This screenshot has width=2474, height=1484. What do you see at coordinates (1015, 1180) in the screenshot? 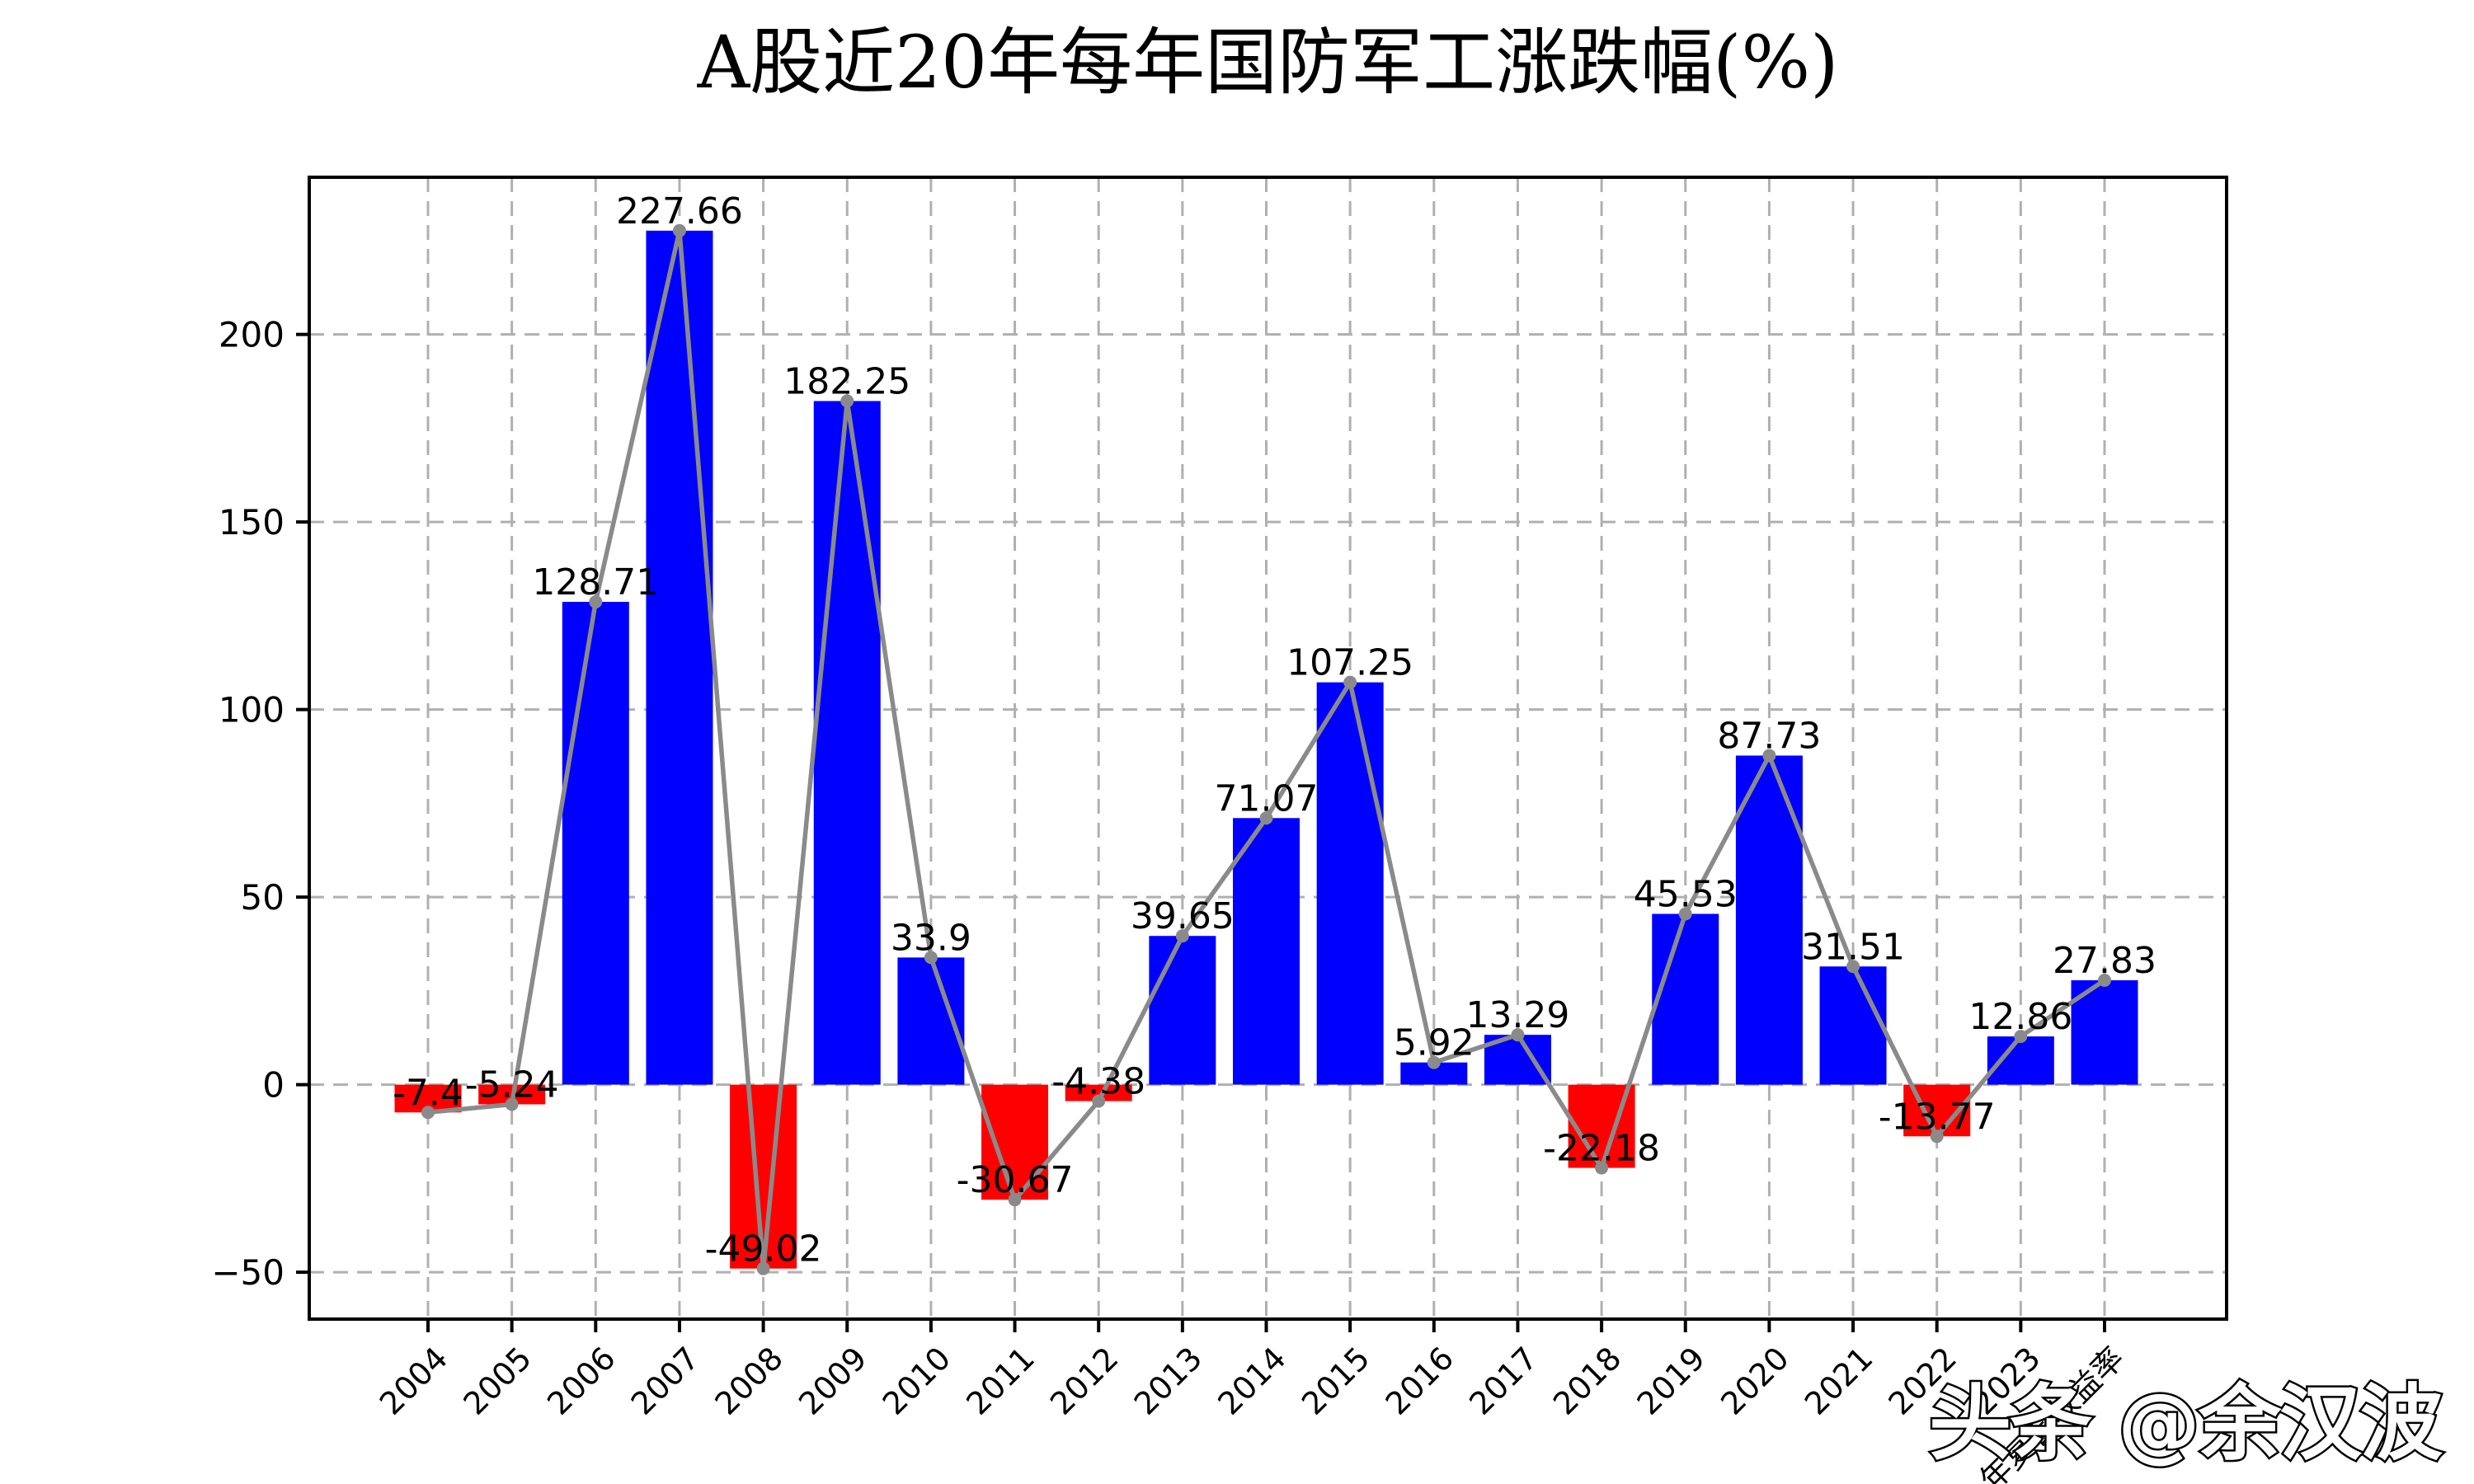
I see `value-label: -30.67` at bounding box center [1015, 1180].